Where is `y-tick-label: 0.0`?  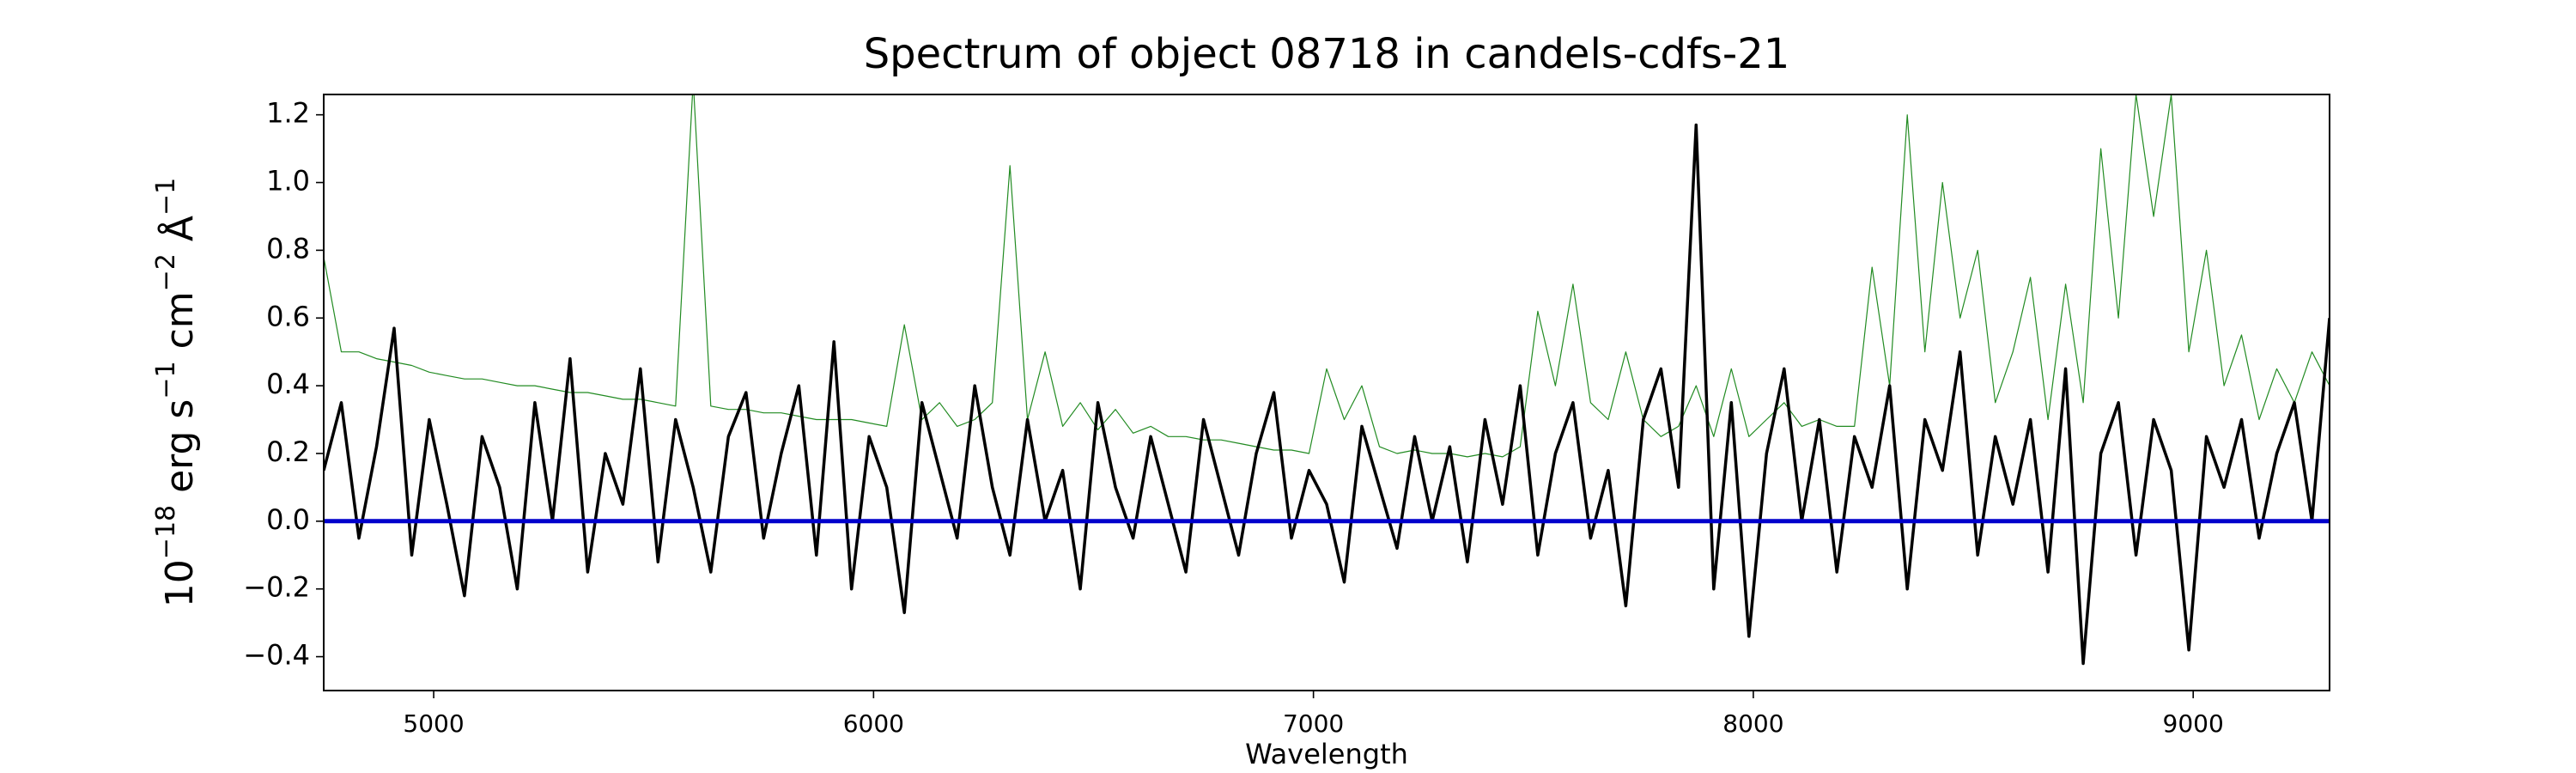 y-tick-label: 0.0 is located at coordinates (288, 519).